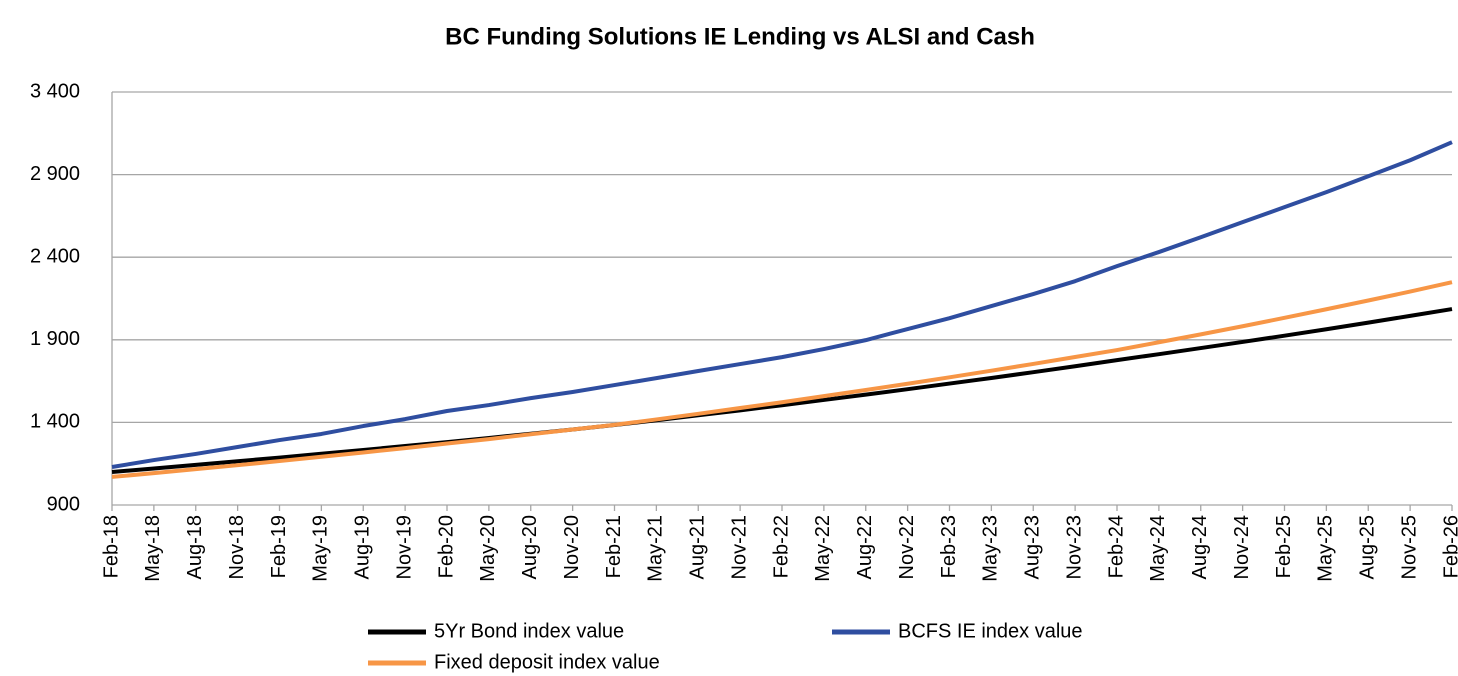 This screenshot has height=676, width=1458. What do you see at coordinates (1158, 548) in the screenshot?
I see `x-tick-label: May-24` at bounding box center [1158, 548].